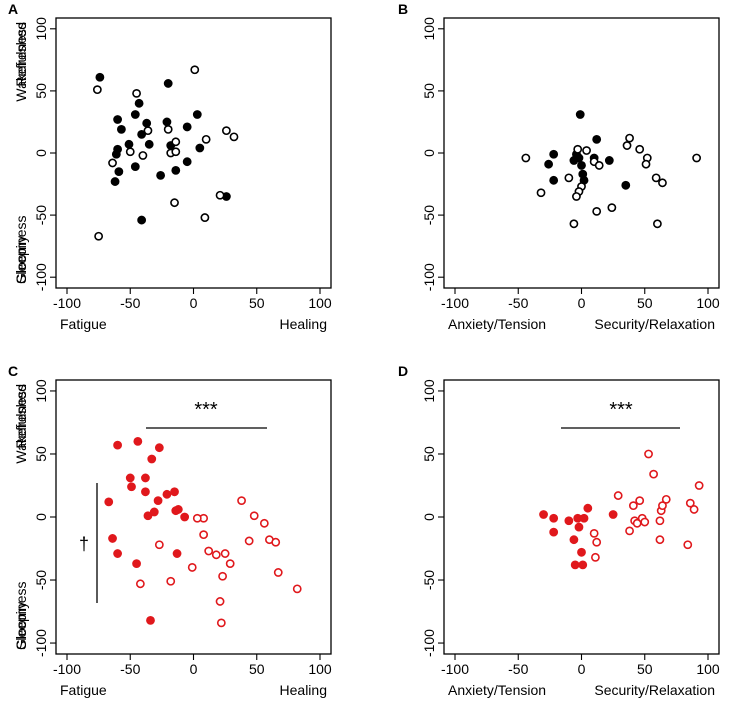 This screenshot has height=708, width=732. I want to click on x-label-left: Fatigue, so click(83, 690).